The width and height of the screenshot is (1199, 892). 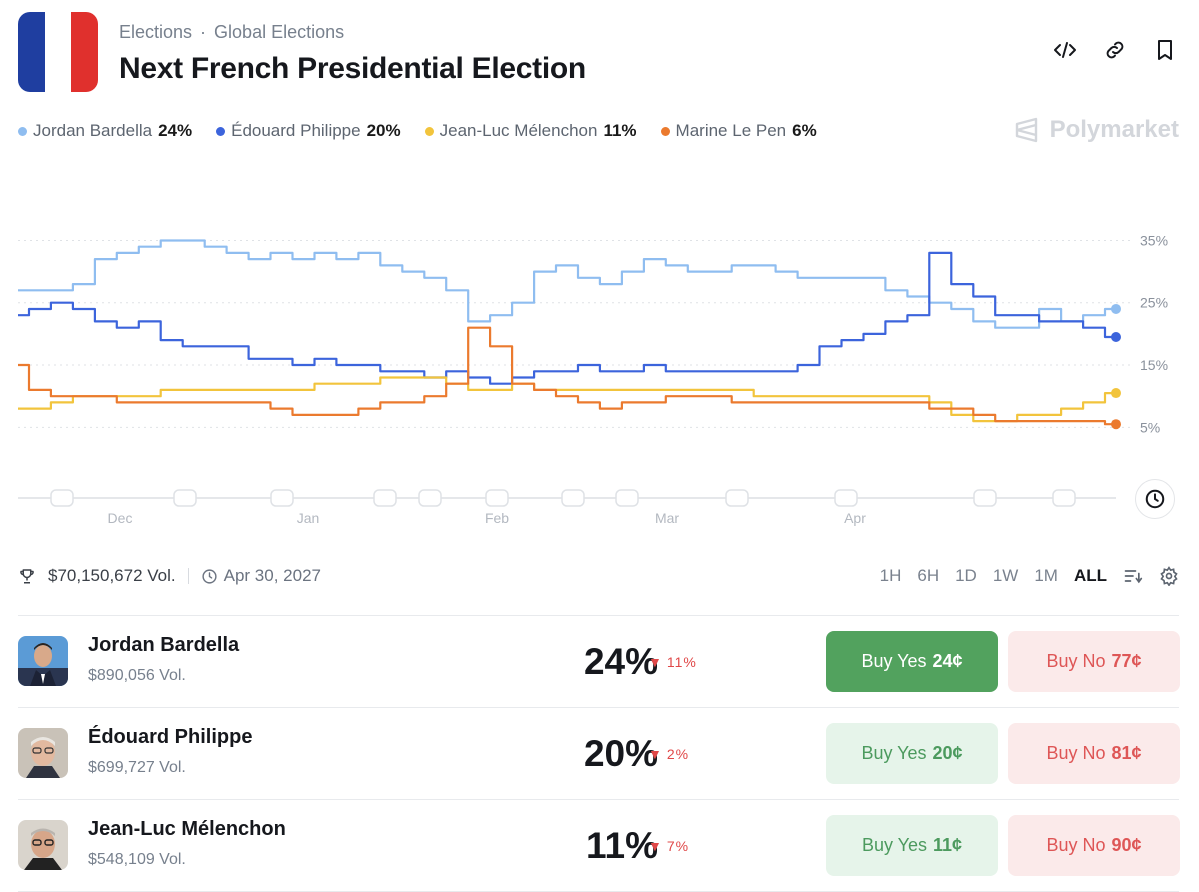 What do you see at coordinates (928, 575) in the screenshot?
I see `range-6h: 6H` at bounding box center [928, 575].